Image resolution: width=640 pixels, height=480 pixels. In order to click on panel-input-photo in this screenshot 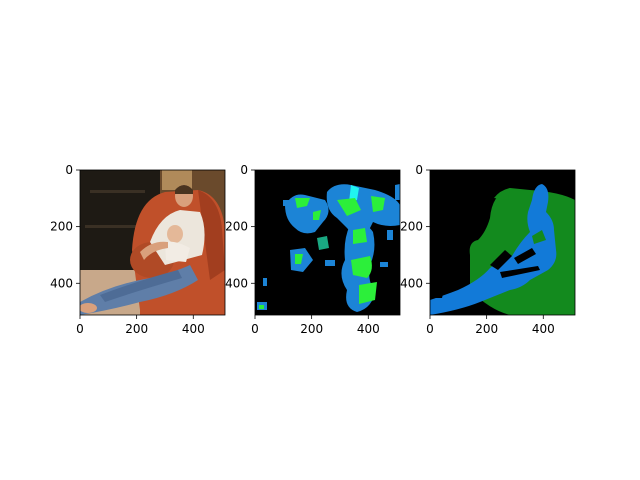, I will do `click(152, 242)`.